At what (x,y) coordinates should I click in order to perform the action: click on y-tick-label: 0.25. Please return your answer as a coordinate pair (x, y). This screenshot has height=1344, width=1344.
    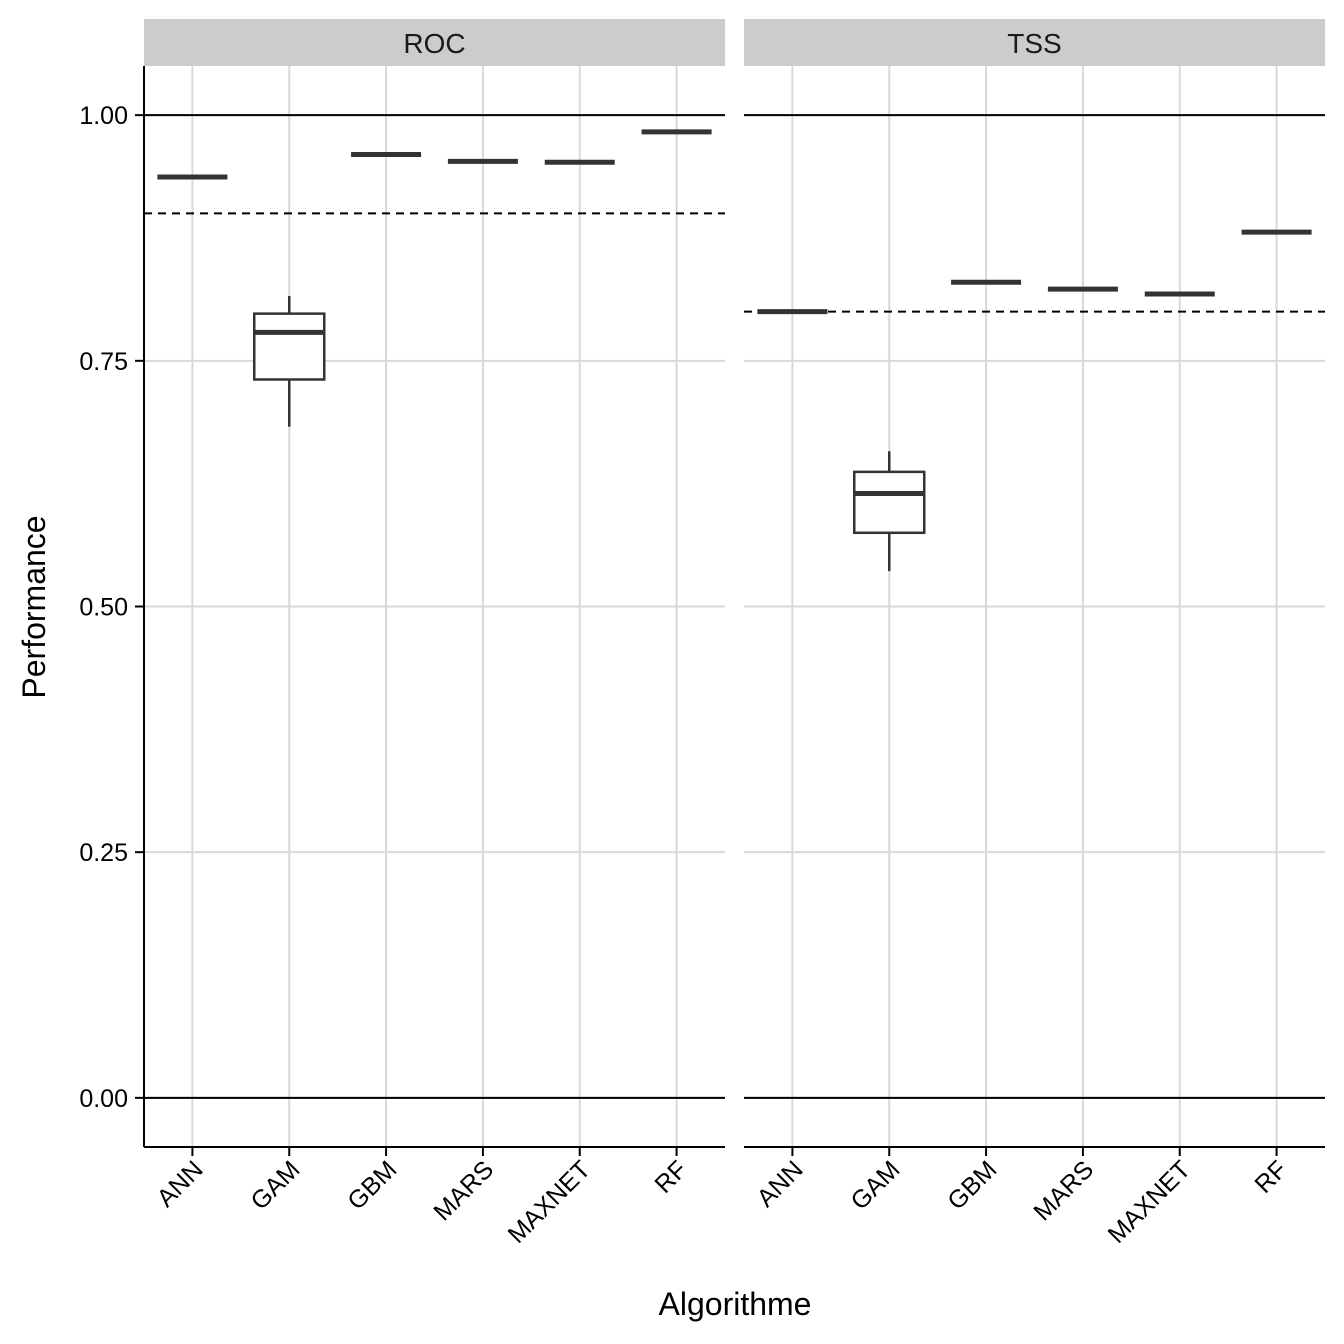
    Looking at the image, I should click on (103, 853).